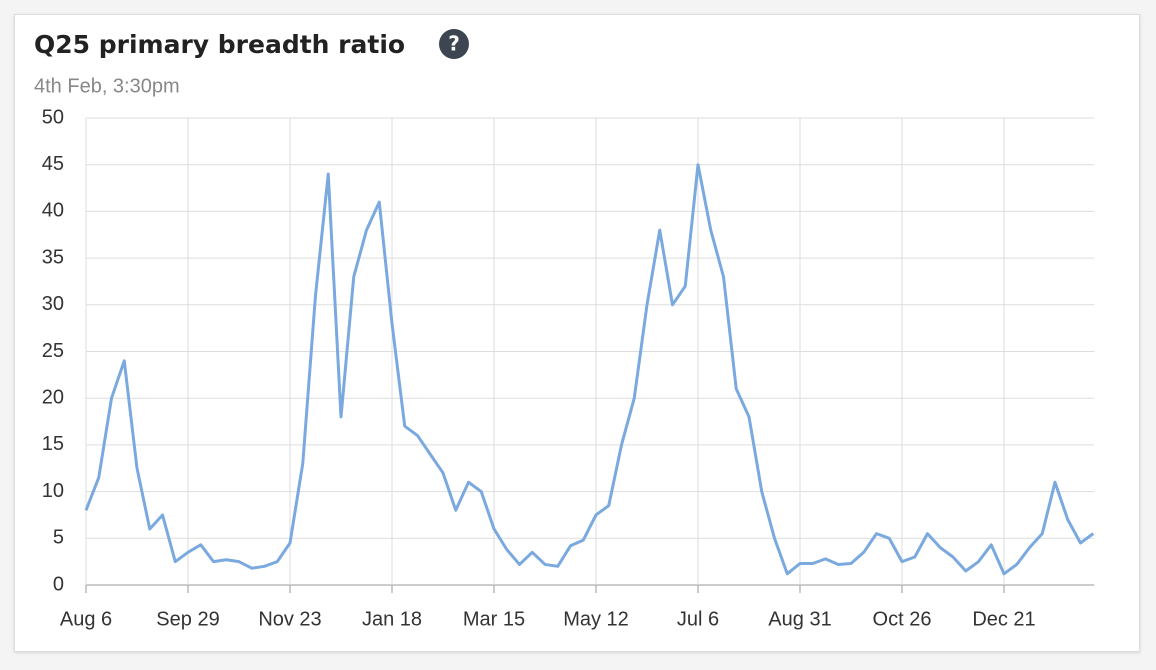  I want to click on x-tick-label: Jan 18, so click(392, 619).